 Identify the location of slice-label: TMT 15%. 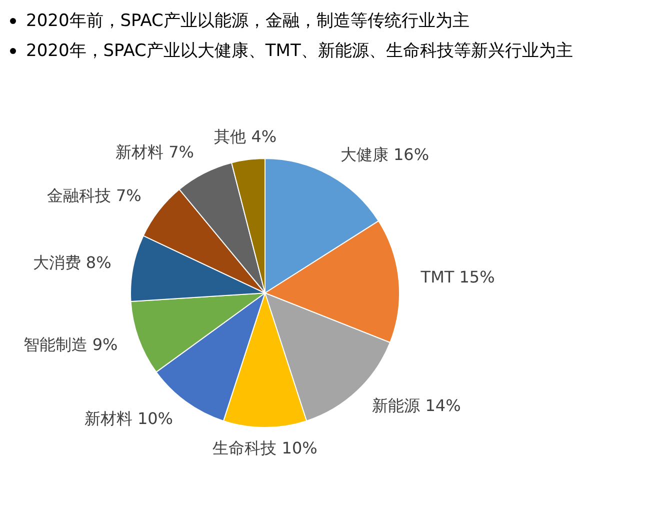
(457, 276).